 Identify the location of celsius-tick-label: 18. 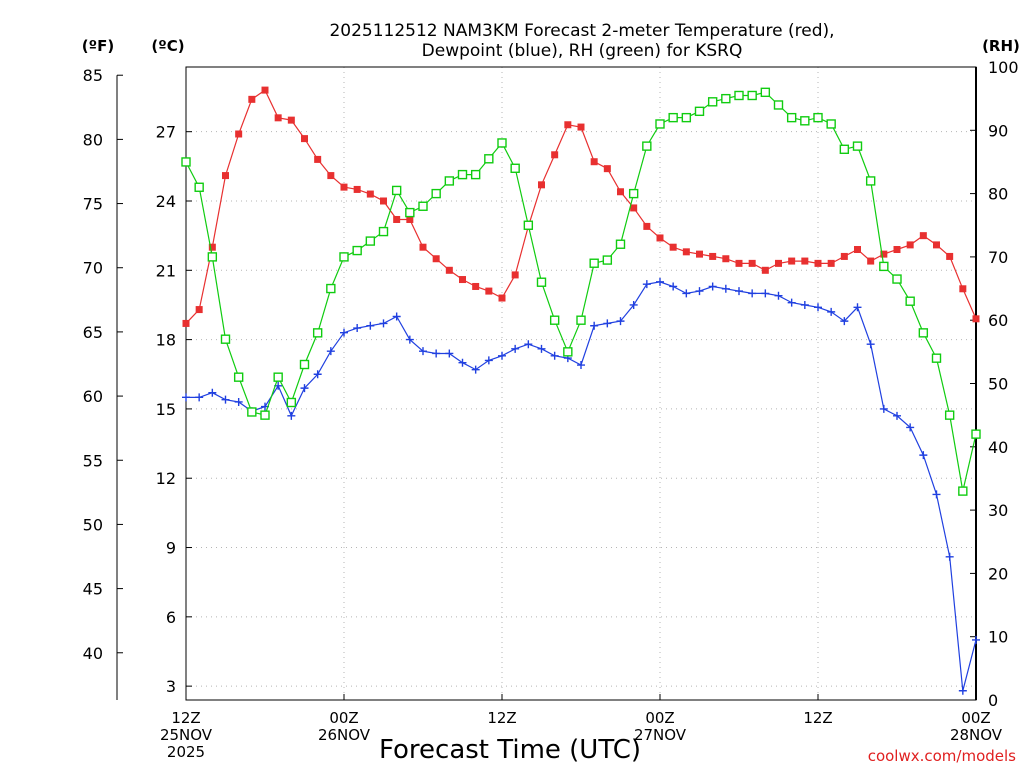
(166, 340).